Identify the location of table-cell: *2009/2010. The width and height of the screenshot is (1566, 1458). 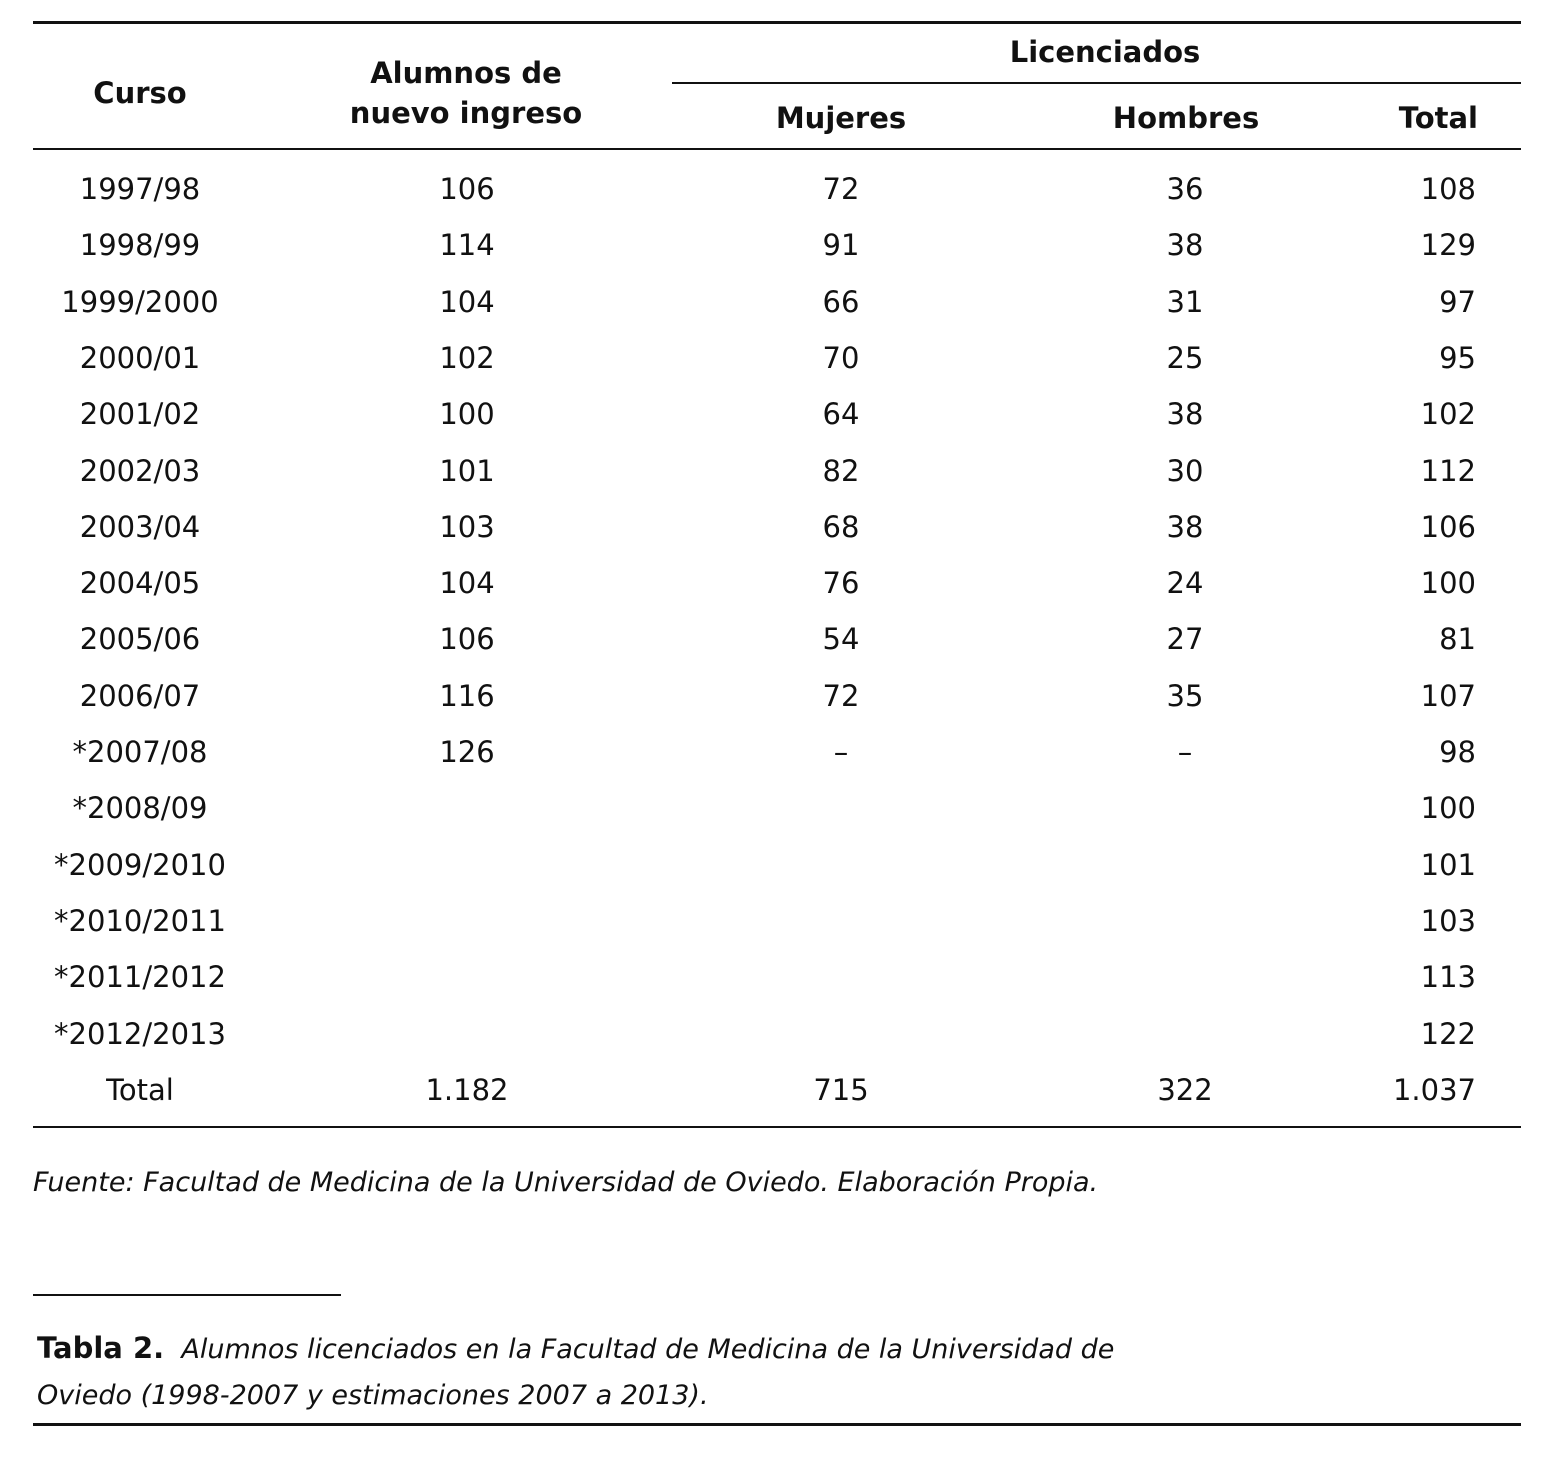
(140, 864).